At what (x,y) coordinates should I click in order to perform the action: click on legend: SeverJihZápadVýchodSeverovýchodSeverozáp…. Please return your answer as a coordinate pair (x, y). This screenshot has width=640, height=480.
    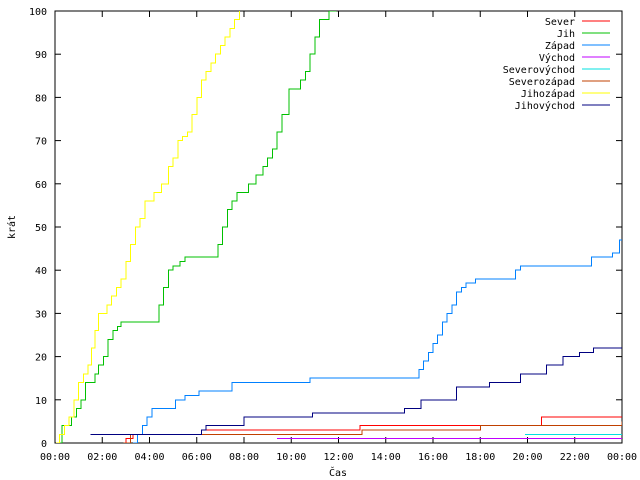
    Looking at the image, I should click on (556, 64).